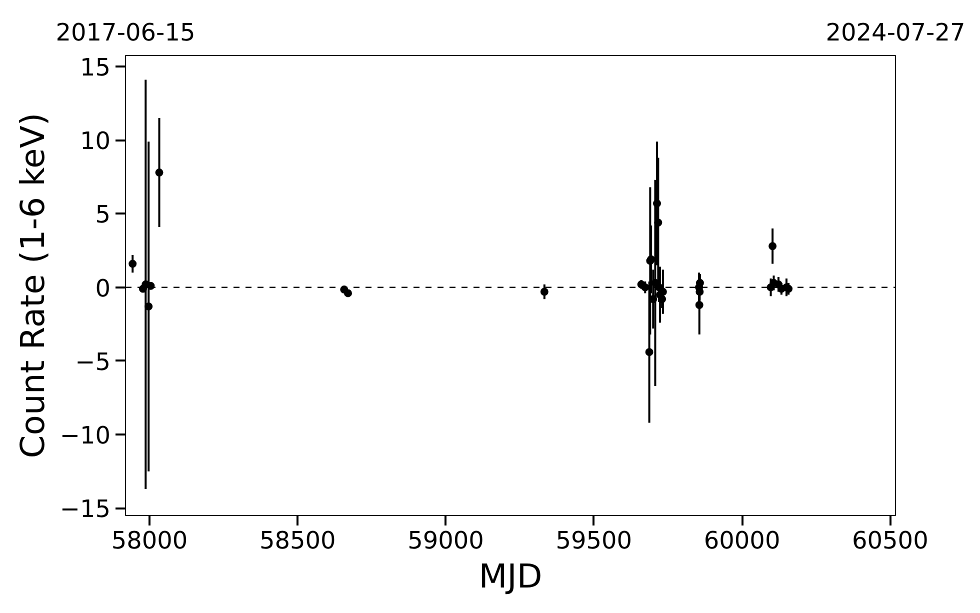 The height and width of the screenshot is (613, 980). I want to click on y-tick-label: −15, so click(85, 509).